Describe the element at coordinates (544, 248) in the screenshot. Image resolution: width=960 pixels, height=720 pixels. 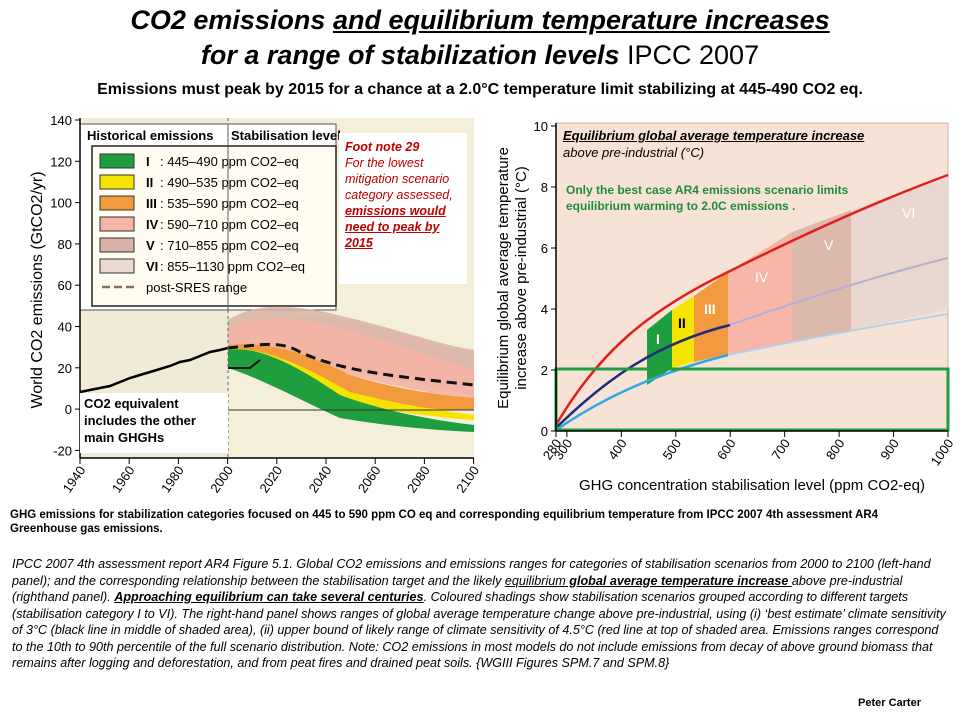
I see `right-y-tick-label: 6` at that location.